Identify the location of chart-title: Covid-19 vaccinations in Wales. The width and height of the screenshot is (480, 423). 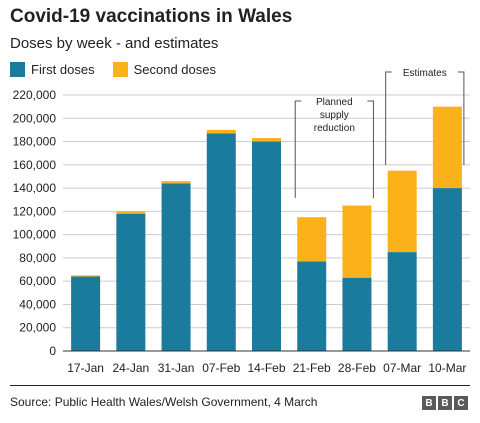
(151, 16).